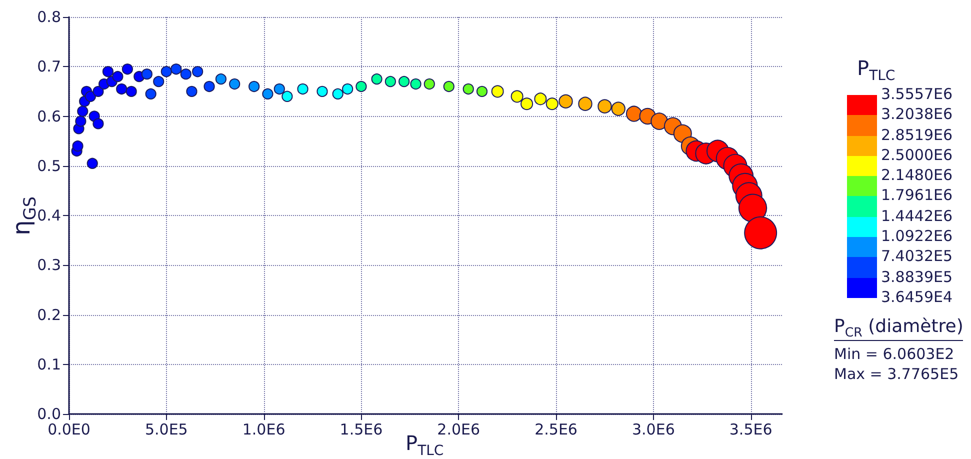 This screenshot has width=971, height=459. I want to click on color-bar-label: 3.5557E6, so click(917, 94).